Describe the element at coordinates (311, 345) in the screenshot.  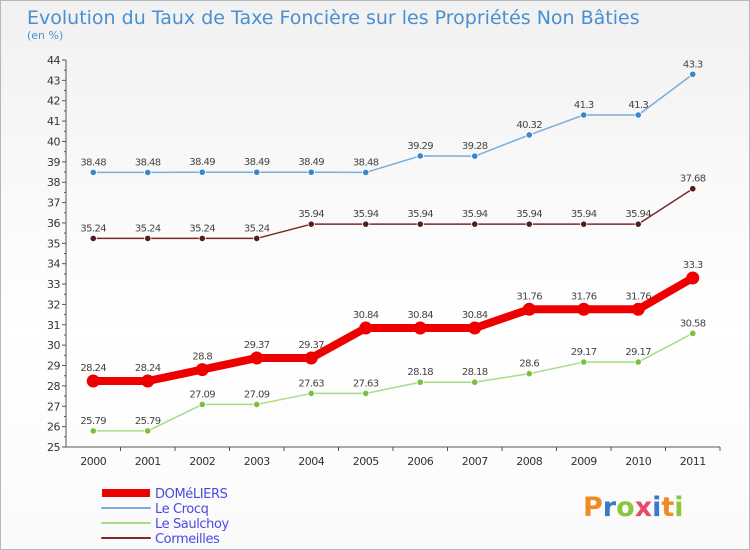
I see `data-label: 29.37` at that location.